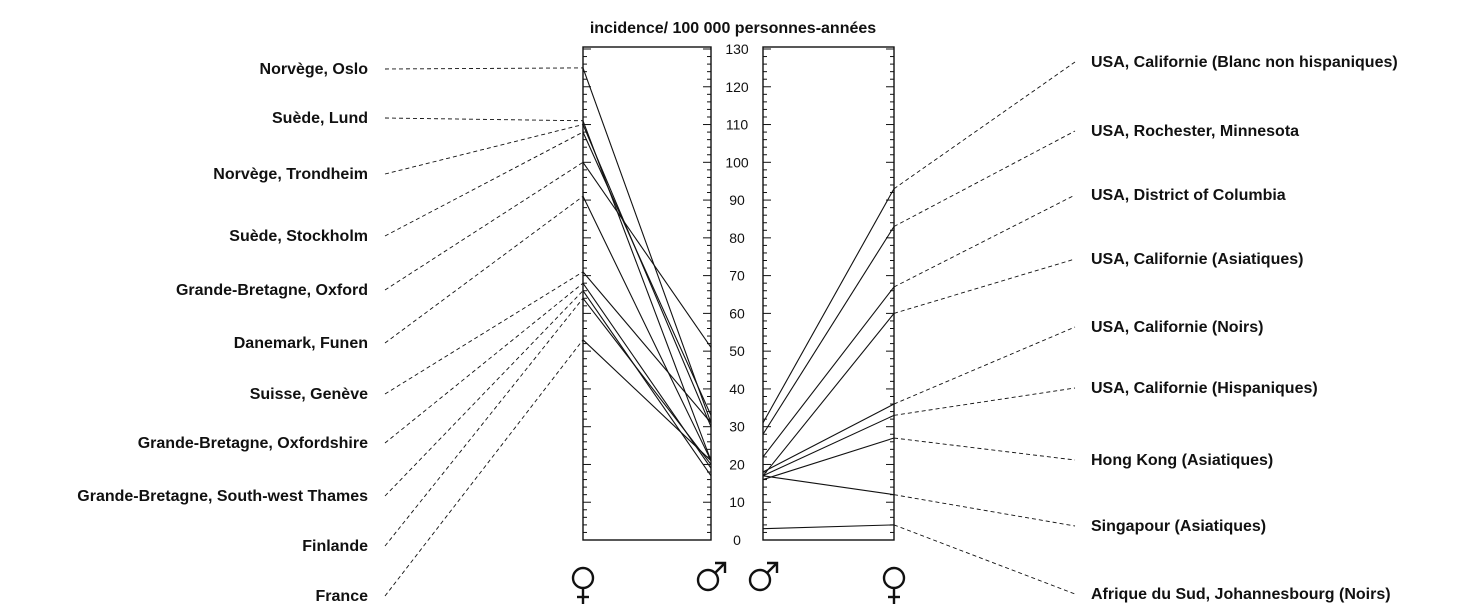 This screenshot has height=609, width=1475. What do you see at coordinates (733, 28) in the screenshot?
I see `chart-title: incidence/ 100 000 personnes-années` at bounding box center [733, 28].